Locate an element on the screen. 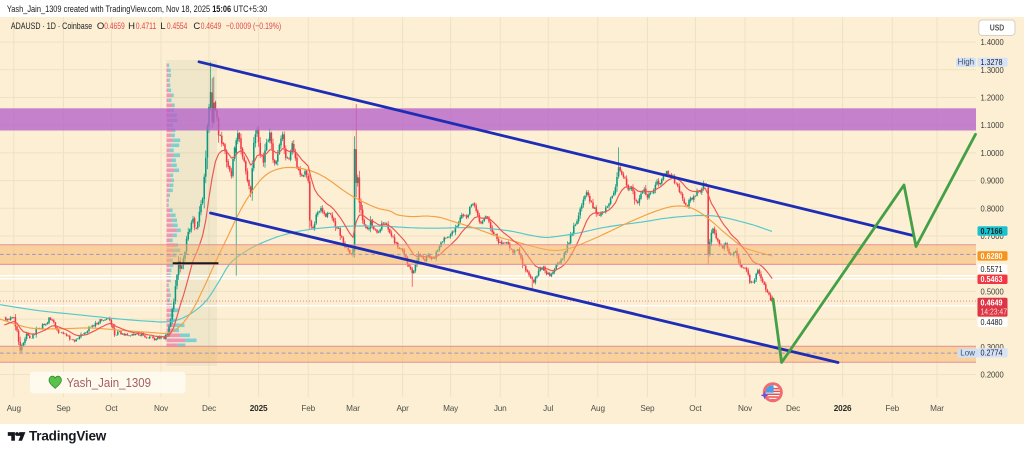  svg-text: 0.4480 is located at coordinates (992, 322).